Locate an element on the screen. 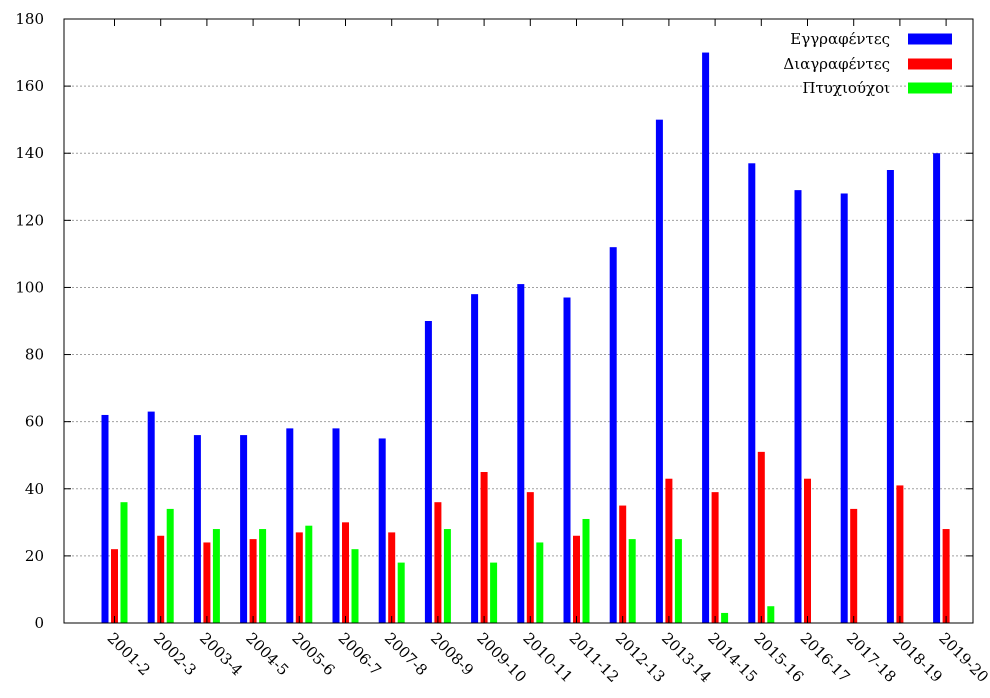 This screenshot has height=698, width=990. x-tick-label: 2011-12 is located at coordinates (594, 657).